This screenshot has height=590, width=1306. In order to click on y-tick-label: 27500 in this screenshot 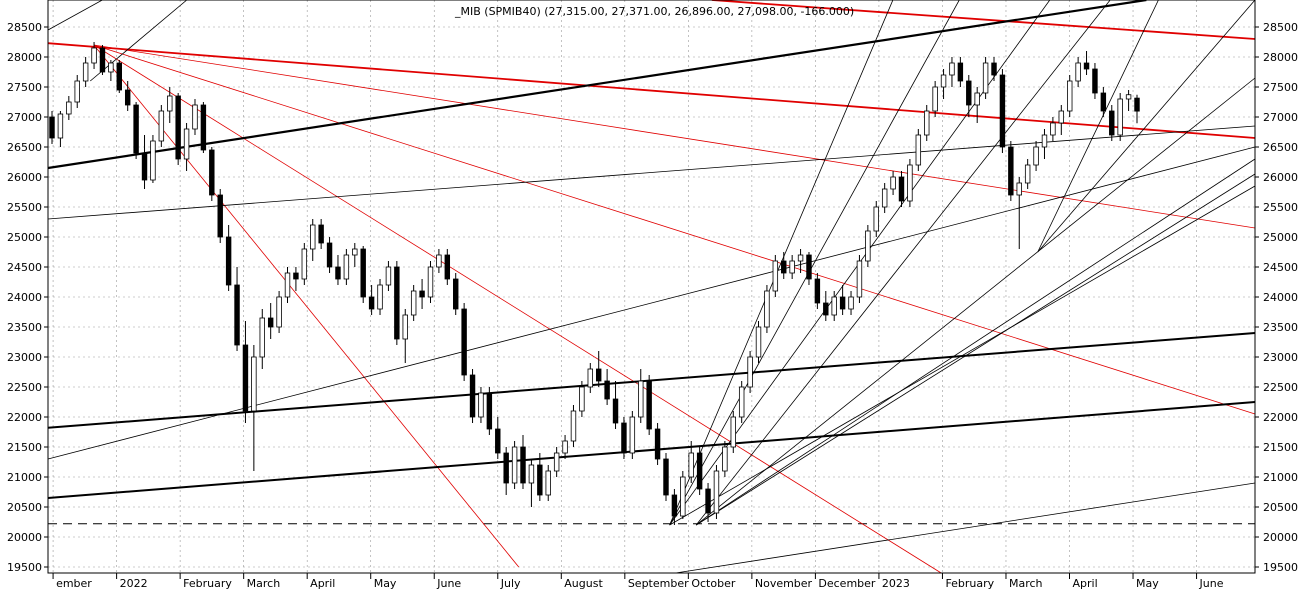, I will do `click(24, 87)`.